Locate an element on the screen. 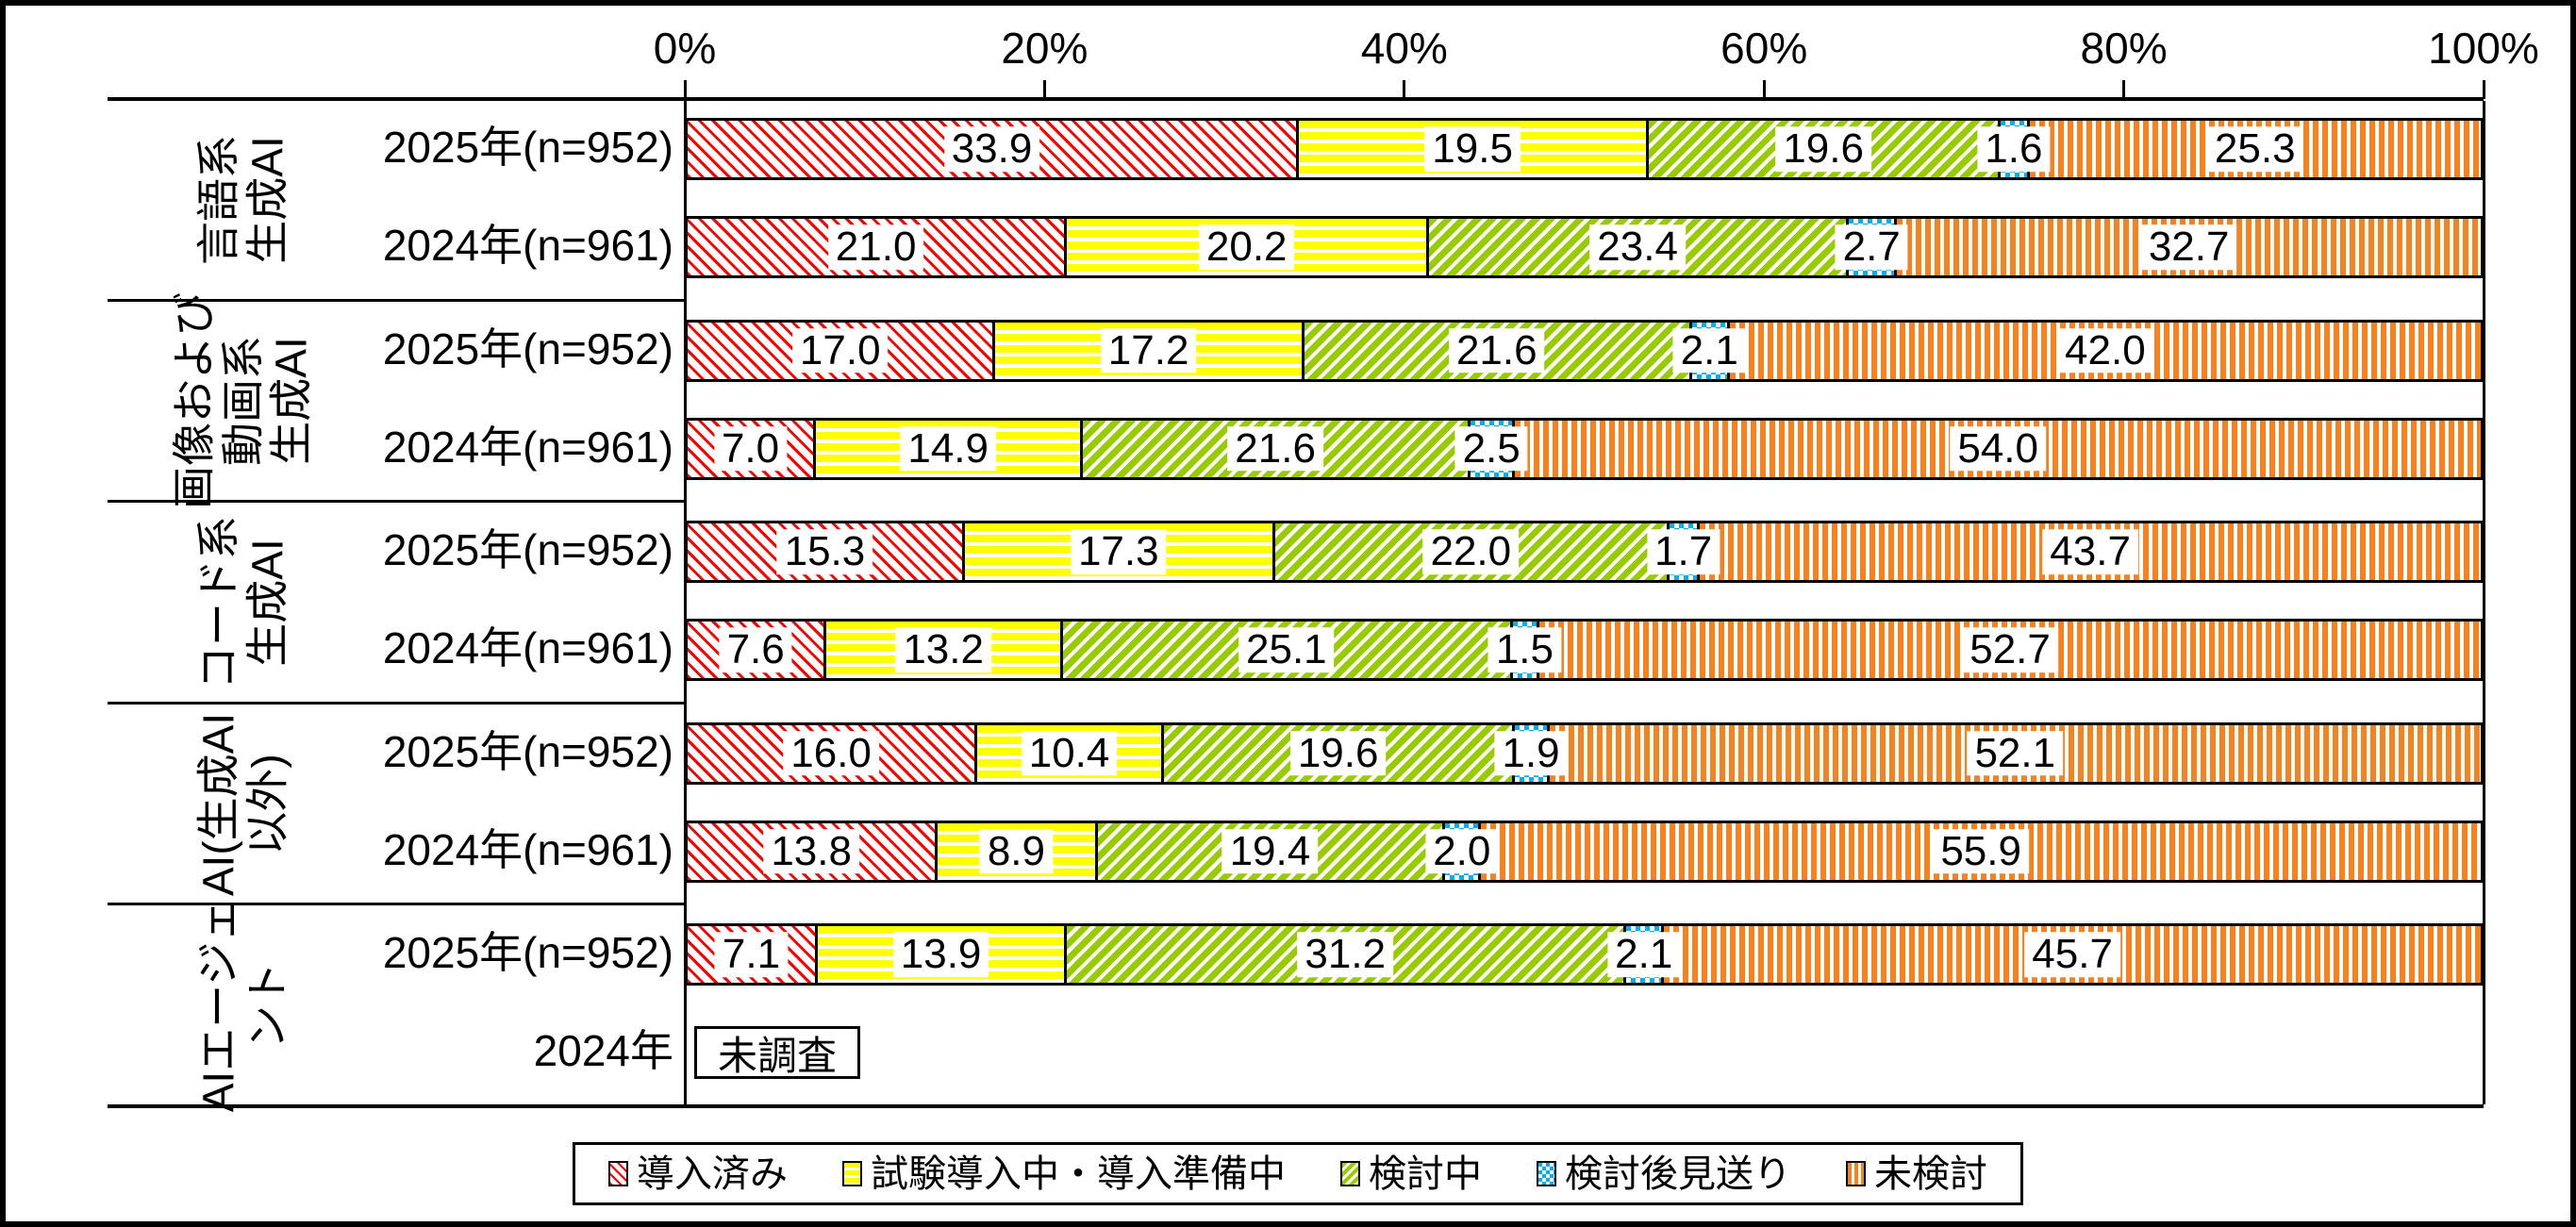 The image size is (2576, 1227). segment-value-label: 1.5 is located at coordinates (1524, 649).